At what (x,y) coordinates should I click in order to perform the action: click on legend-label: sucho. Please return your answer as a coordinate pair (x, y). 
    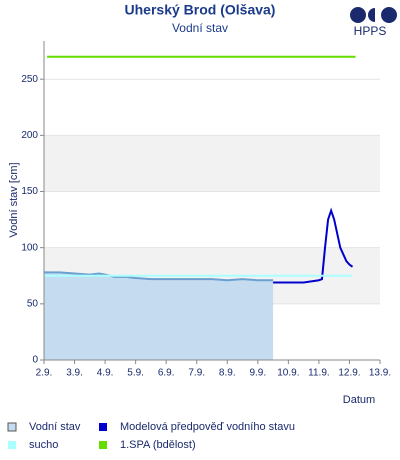
    Looking at the image, I should click on (43, 445).